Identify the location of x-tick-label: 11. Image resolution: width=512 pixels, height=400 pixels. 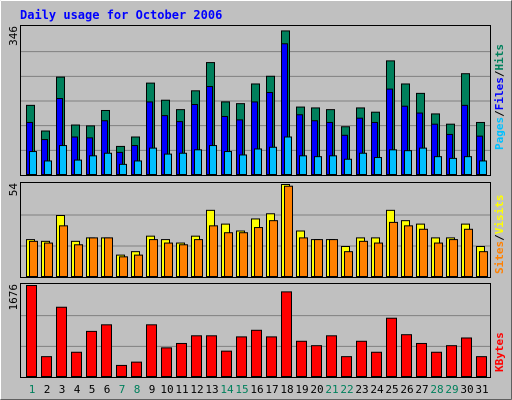
(181, 389).